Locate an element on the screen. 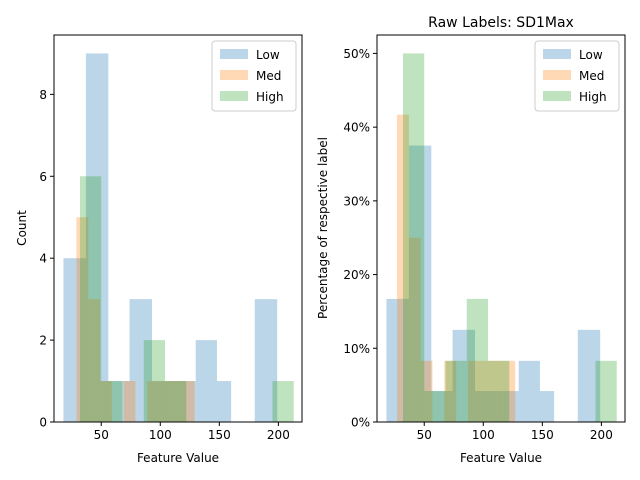 This screenshot has width=640, height=480. left-legend-label-low: Low is located at coordinates (268, 55).